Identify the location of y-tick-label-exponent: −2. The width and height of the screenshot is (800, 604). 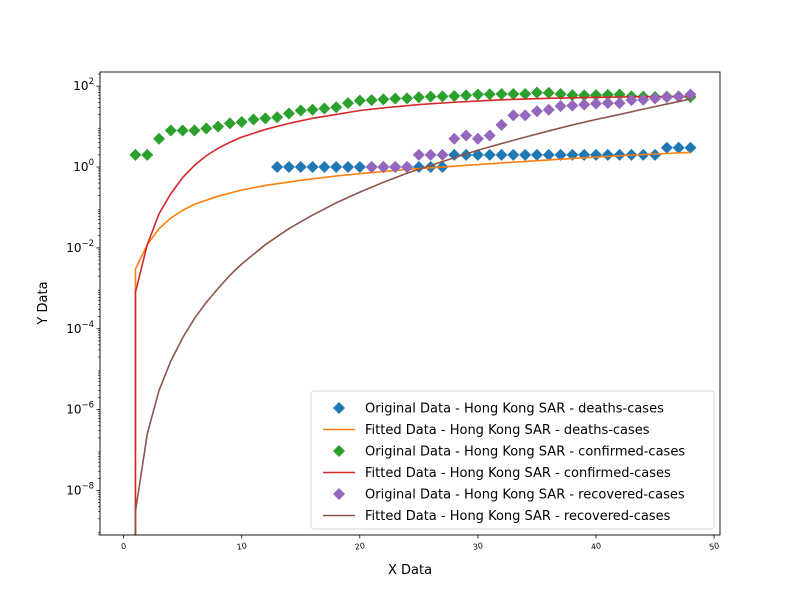
(87, 244).